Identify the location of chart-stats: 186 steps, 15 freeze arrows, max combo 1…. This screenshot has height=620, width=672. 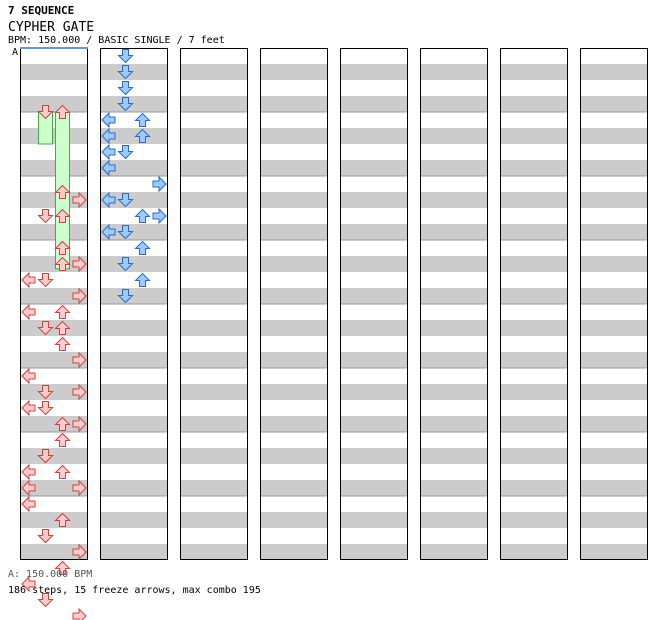
(134, 590).